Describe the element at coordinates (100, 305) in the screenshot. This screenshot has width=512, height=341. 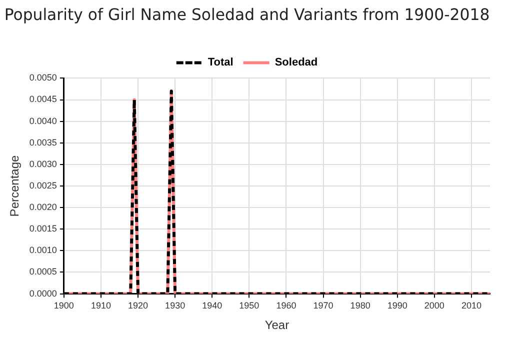
I see `x-tick-label: 1910` at that location.